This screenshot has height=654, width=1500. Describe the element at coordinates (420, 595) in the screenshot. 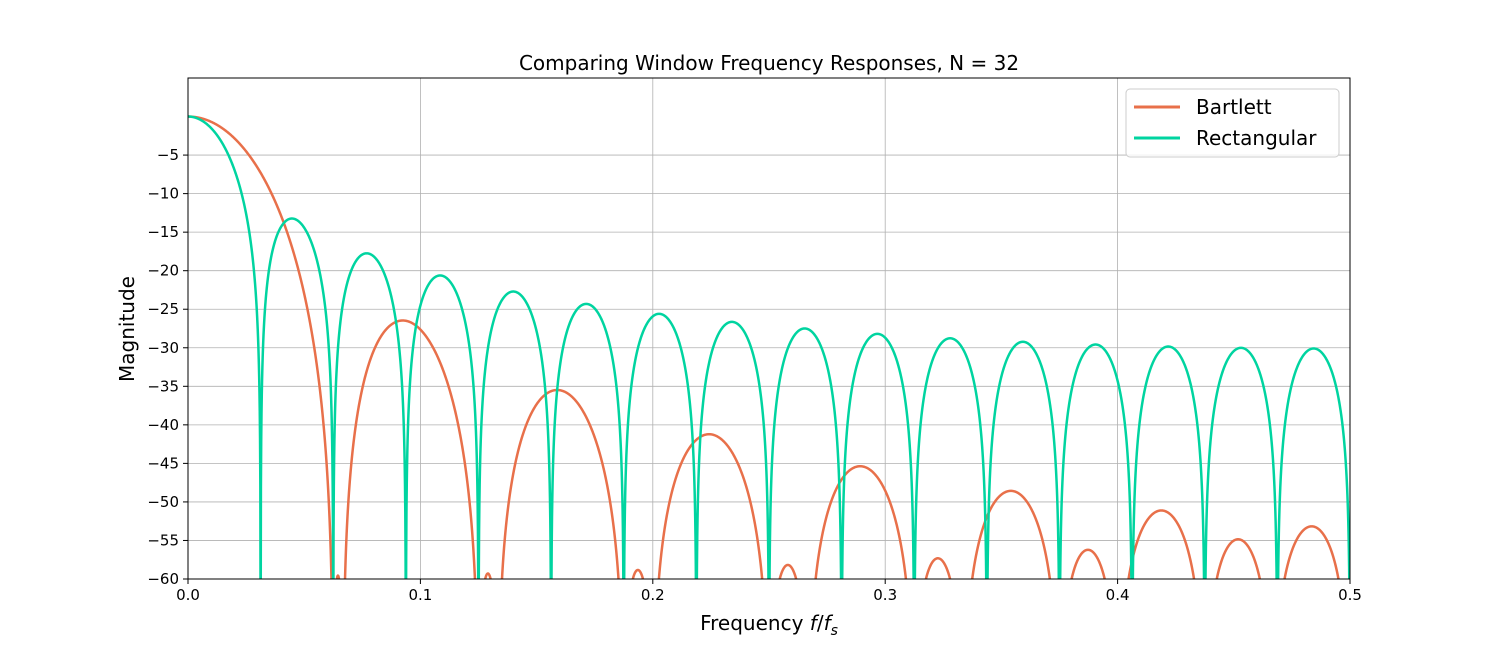

I see `x-tick-label: 0.1` at that location.